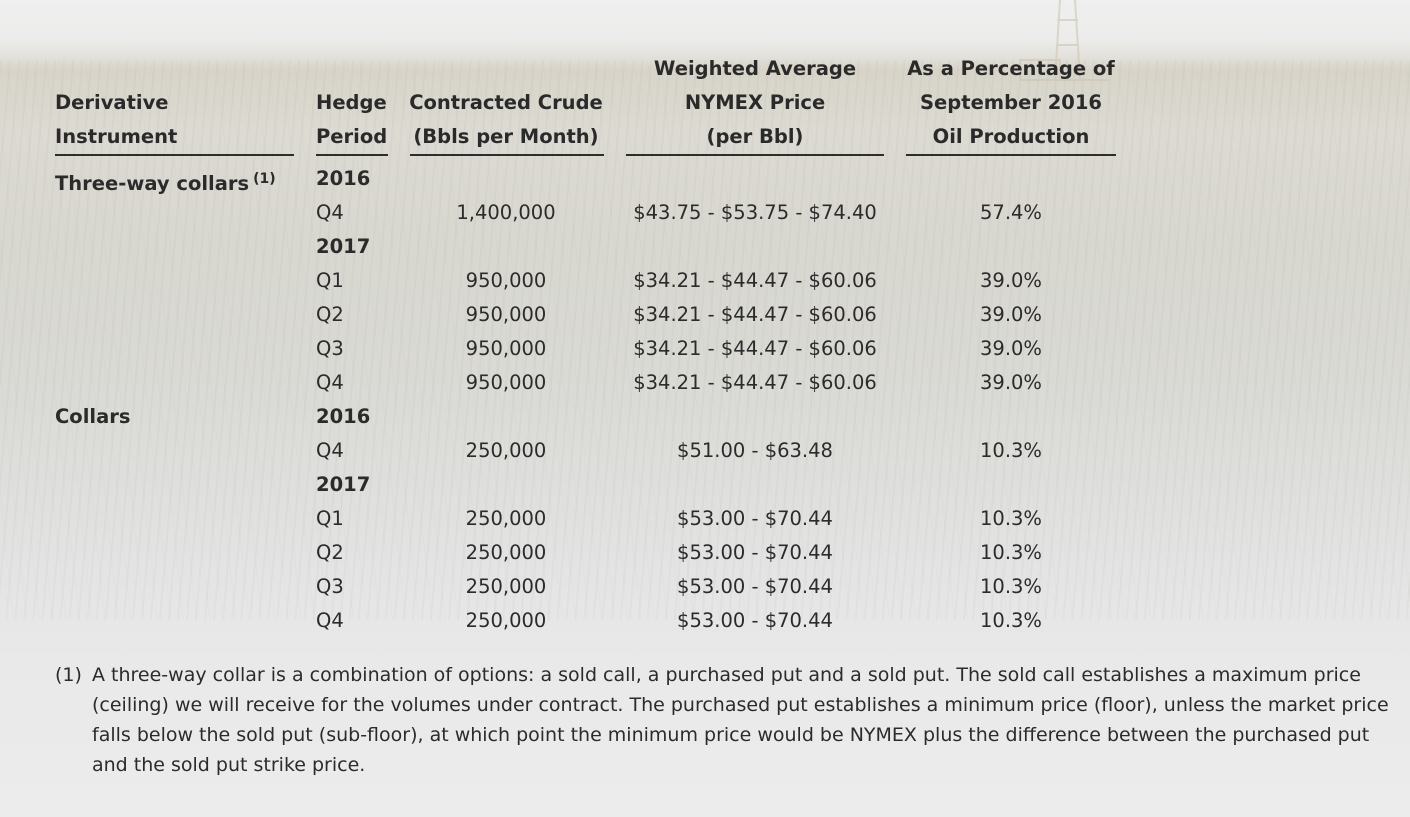 Image resolution: width=1410 pixels, height=817 pixels. Describe the element at coordinates (1011, 136) in the screenshot. I see `header-percent-line3: Oil Production` at that location.